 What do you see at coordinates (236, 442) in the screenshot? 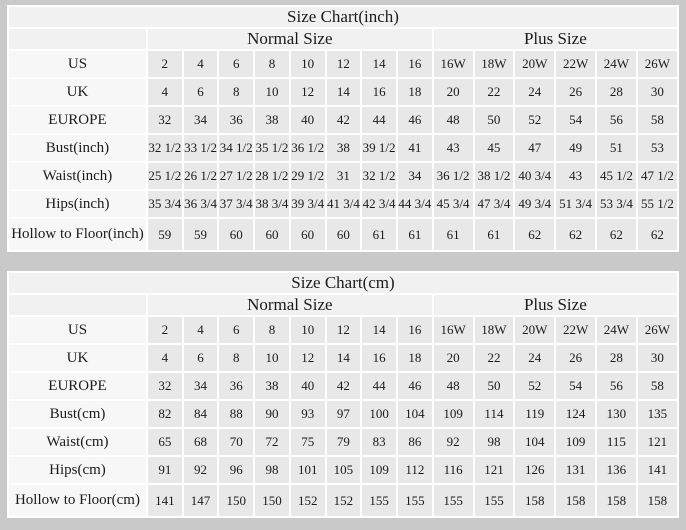
I see `size-cell: 70` at bounding box center [236, 442].